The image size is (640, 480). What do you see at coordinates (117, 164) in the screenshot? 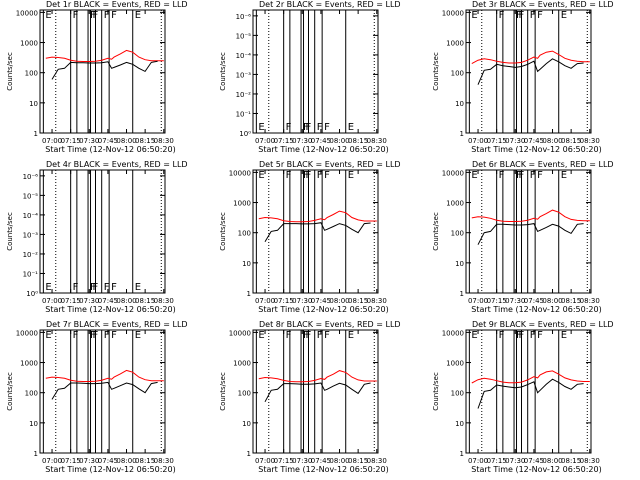
I see `chart-title: Det 4r BLACK = Events, RED = LLD` at bounding box center [117, 164].